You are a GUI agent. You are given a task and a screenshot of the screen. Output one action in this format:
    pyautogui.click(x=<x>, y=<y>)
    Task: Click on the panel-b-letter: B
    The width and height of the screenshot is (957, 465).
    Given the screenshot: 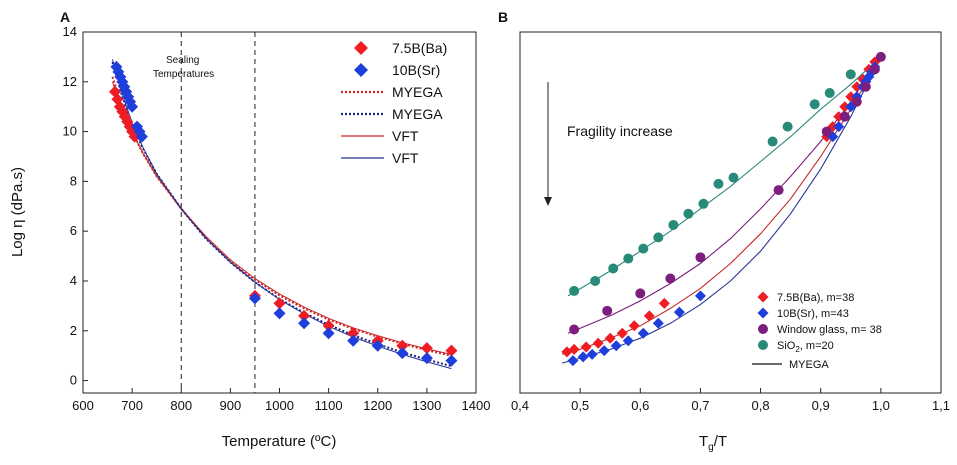 What is the action you would take?
    pyautogui.click(x=503, y=17)
    